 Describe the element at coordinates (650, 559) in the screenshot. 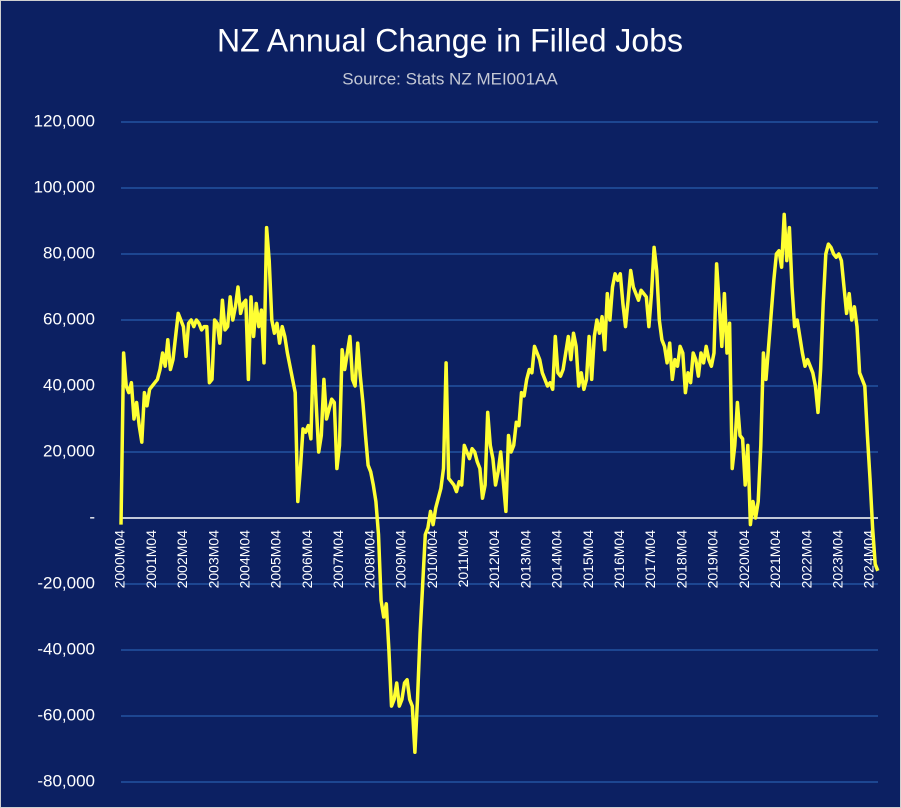

I see `x-tick-label: 2017M04` at that location.